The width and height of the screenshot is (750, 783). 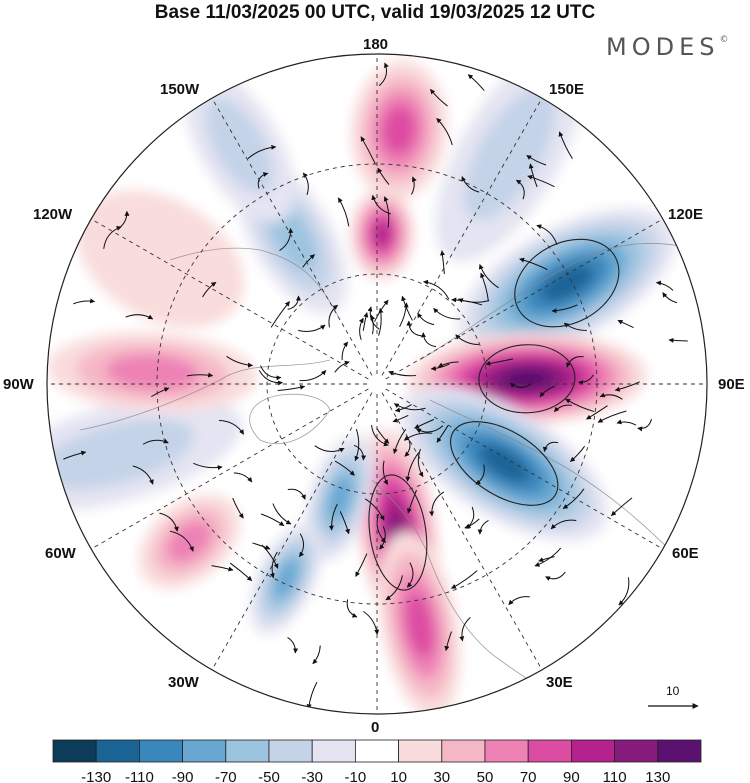 I want to click on lon-label-120e: 120E, so click(x=686, y=214).